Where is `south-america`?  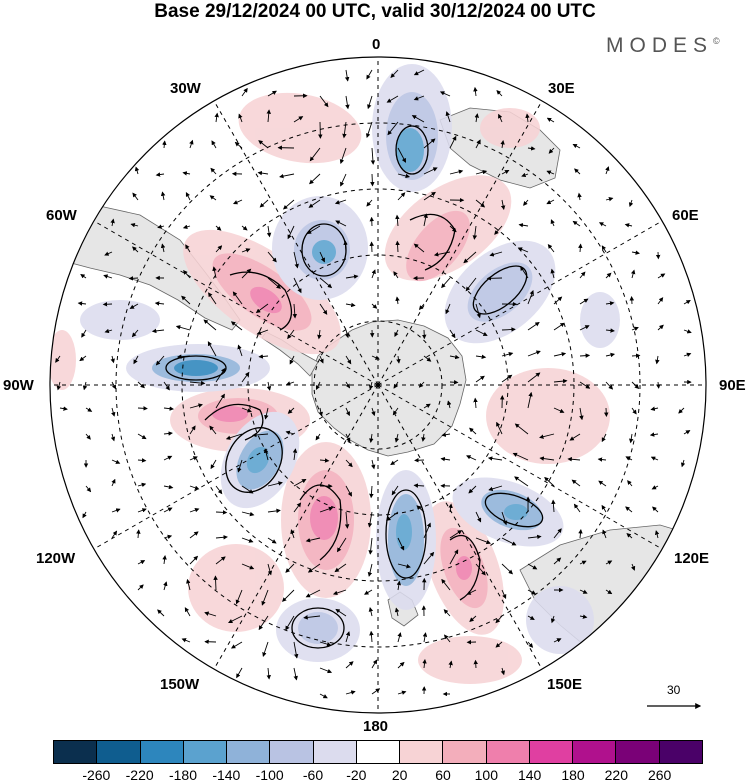
south-america is located at coordinates (147, 267).